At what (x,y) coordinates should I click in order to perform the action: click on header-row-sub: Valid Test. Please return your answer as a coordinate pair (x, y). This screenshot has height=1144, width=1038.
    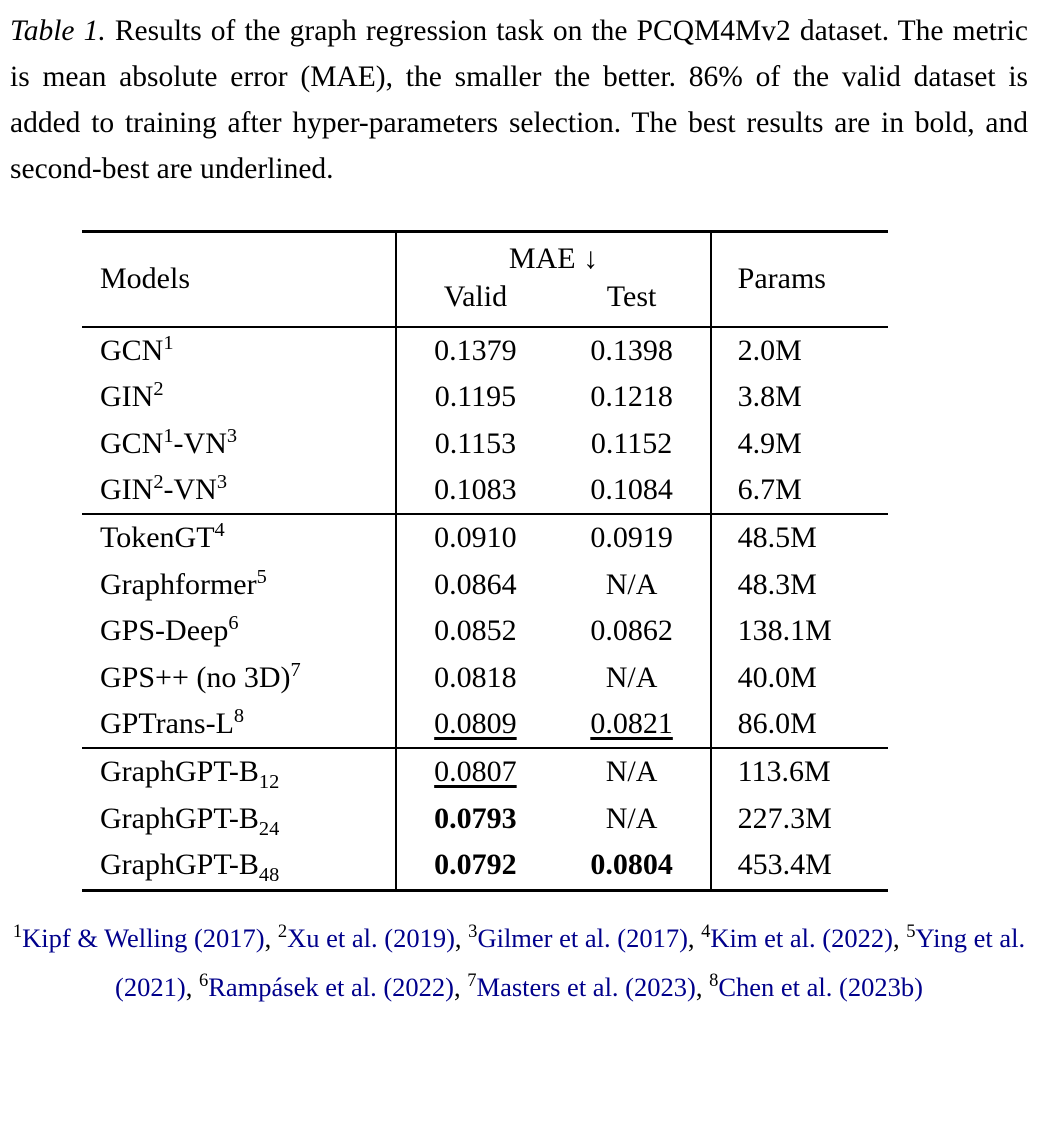
    Looking at the image, I should click on (485, 302).